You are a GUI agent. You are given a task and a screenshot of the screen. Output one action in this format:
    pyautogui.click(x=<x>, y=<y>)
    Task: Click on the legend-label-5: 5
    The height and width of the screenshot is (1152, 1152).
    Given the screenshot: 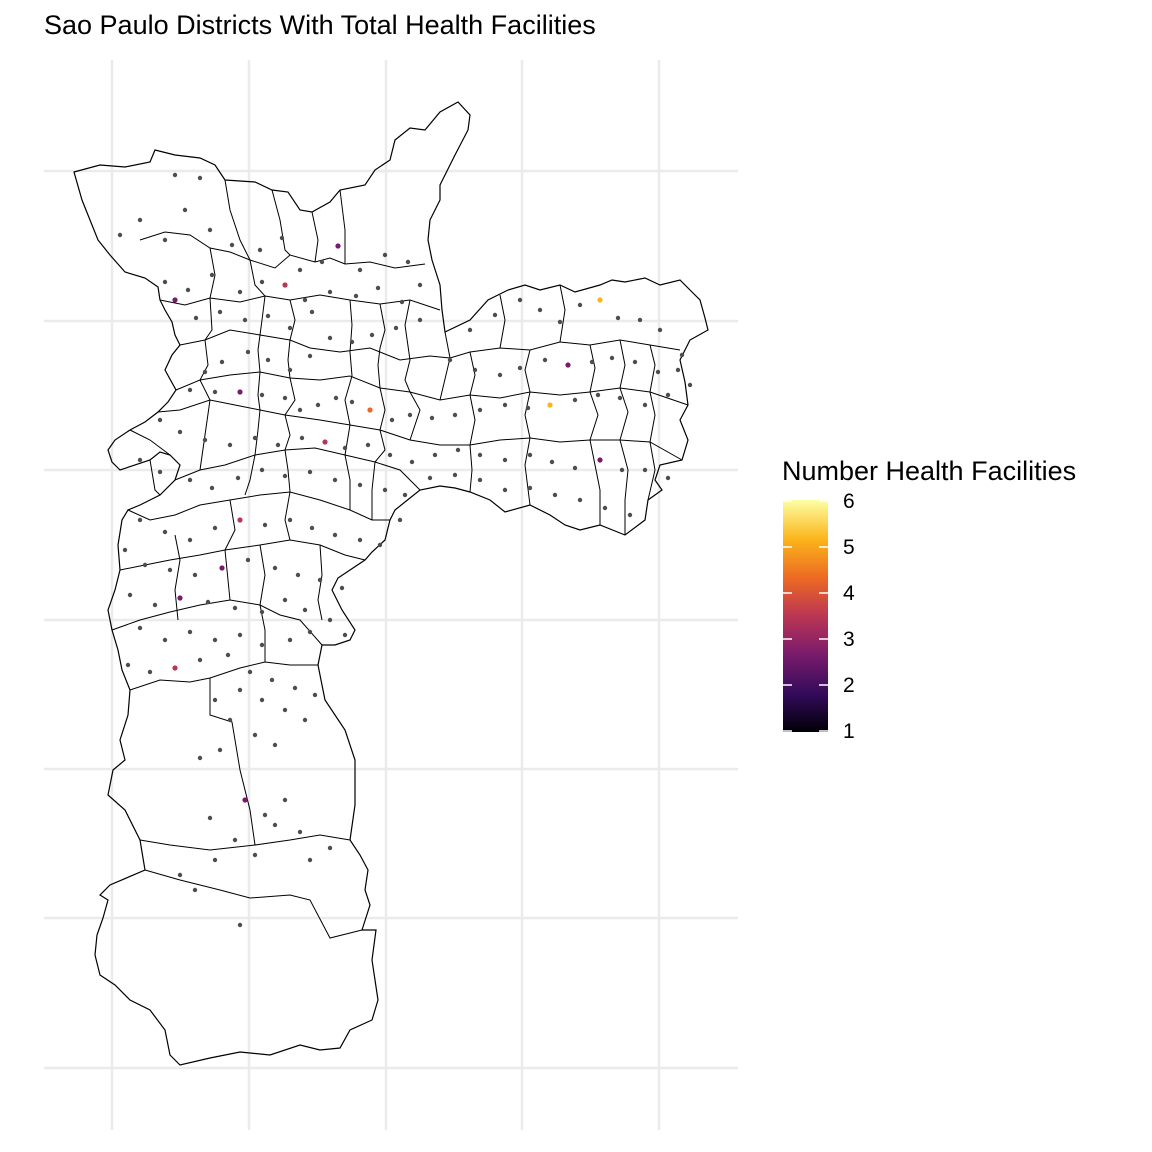 What is the action you would take?
    pyautogui.click(x=849, y=547)
    